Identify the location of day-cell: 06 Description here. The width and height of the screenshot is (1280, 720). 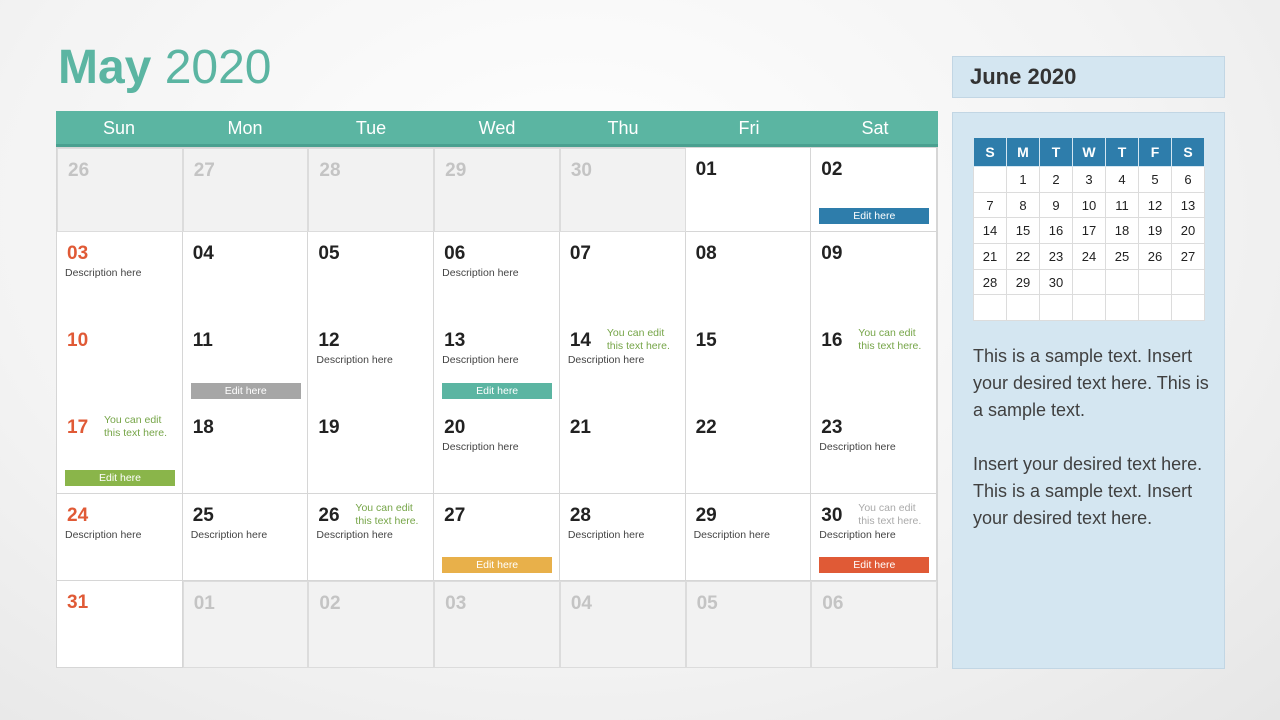
(497, 275).